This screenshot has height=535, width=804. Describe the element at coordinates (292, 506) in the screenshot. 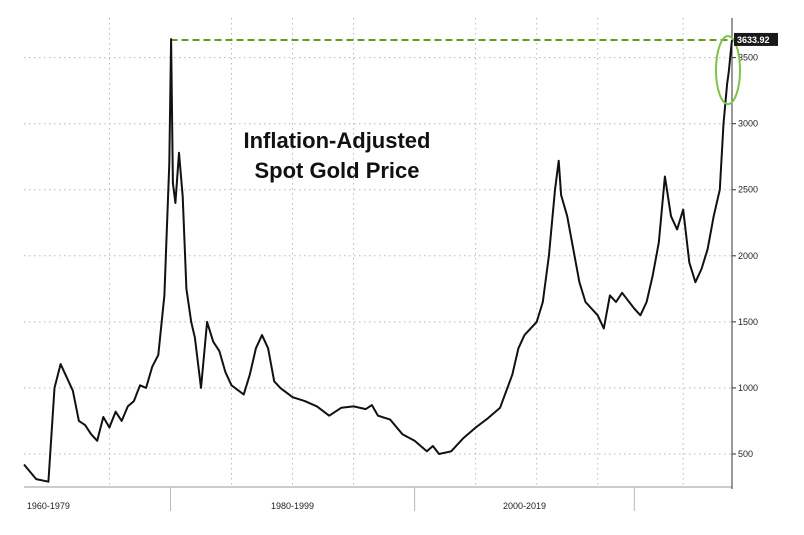

I see `x-label-1: 1980-1999` at that location.